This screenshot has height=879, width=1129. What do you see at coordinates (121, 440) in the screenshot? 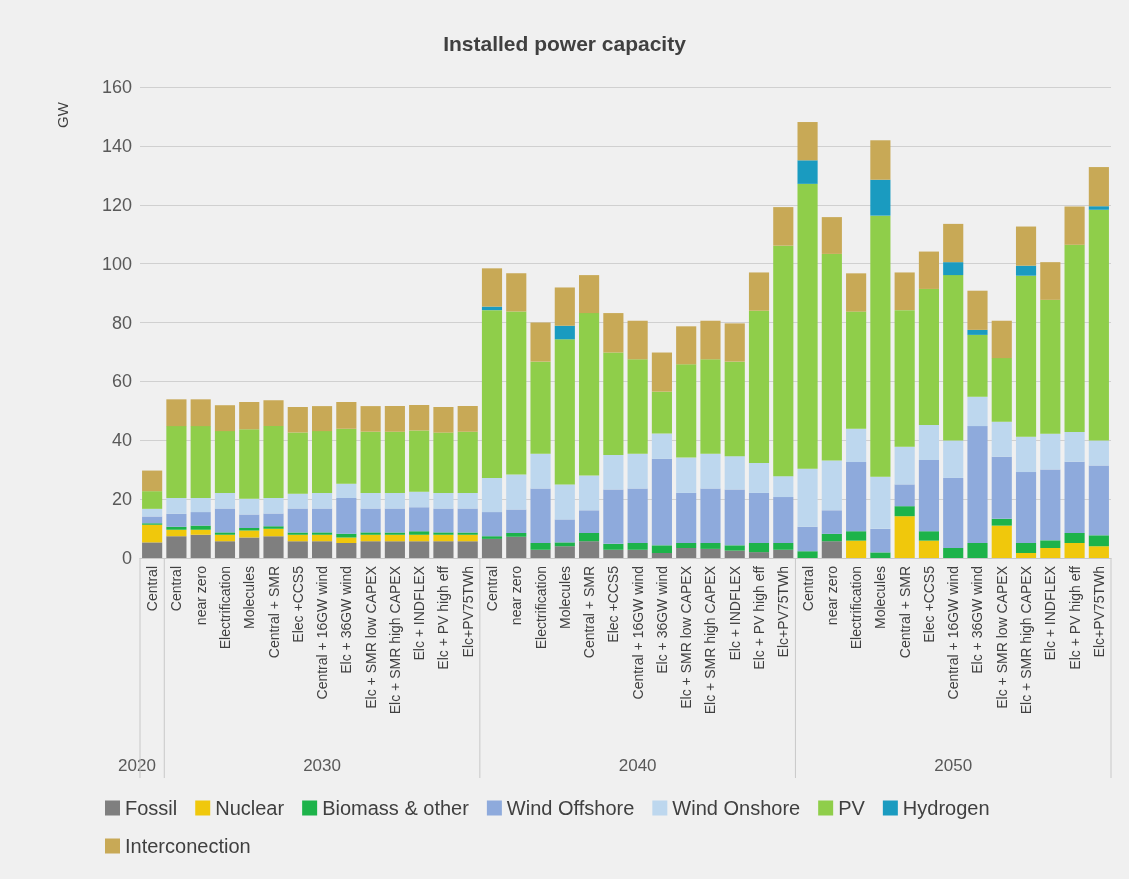
I see `y-tick-label: 40` at bounding box center [121, 440].